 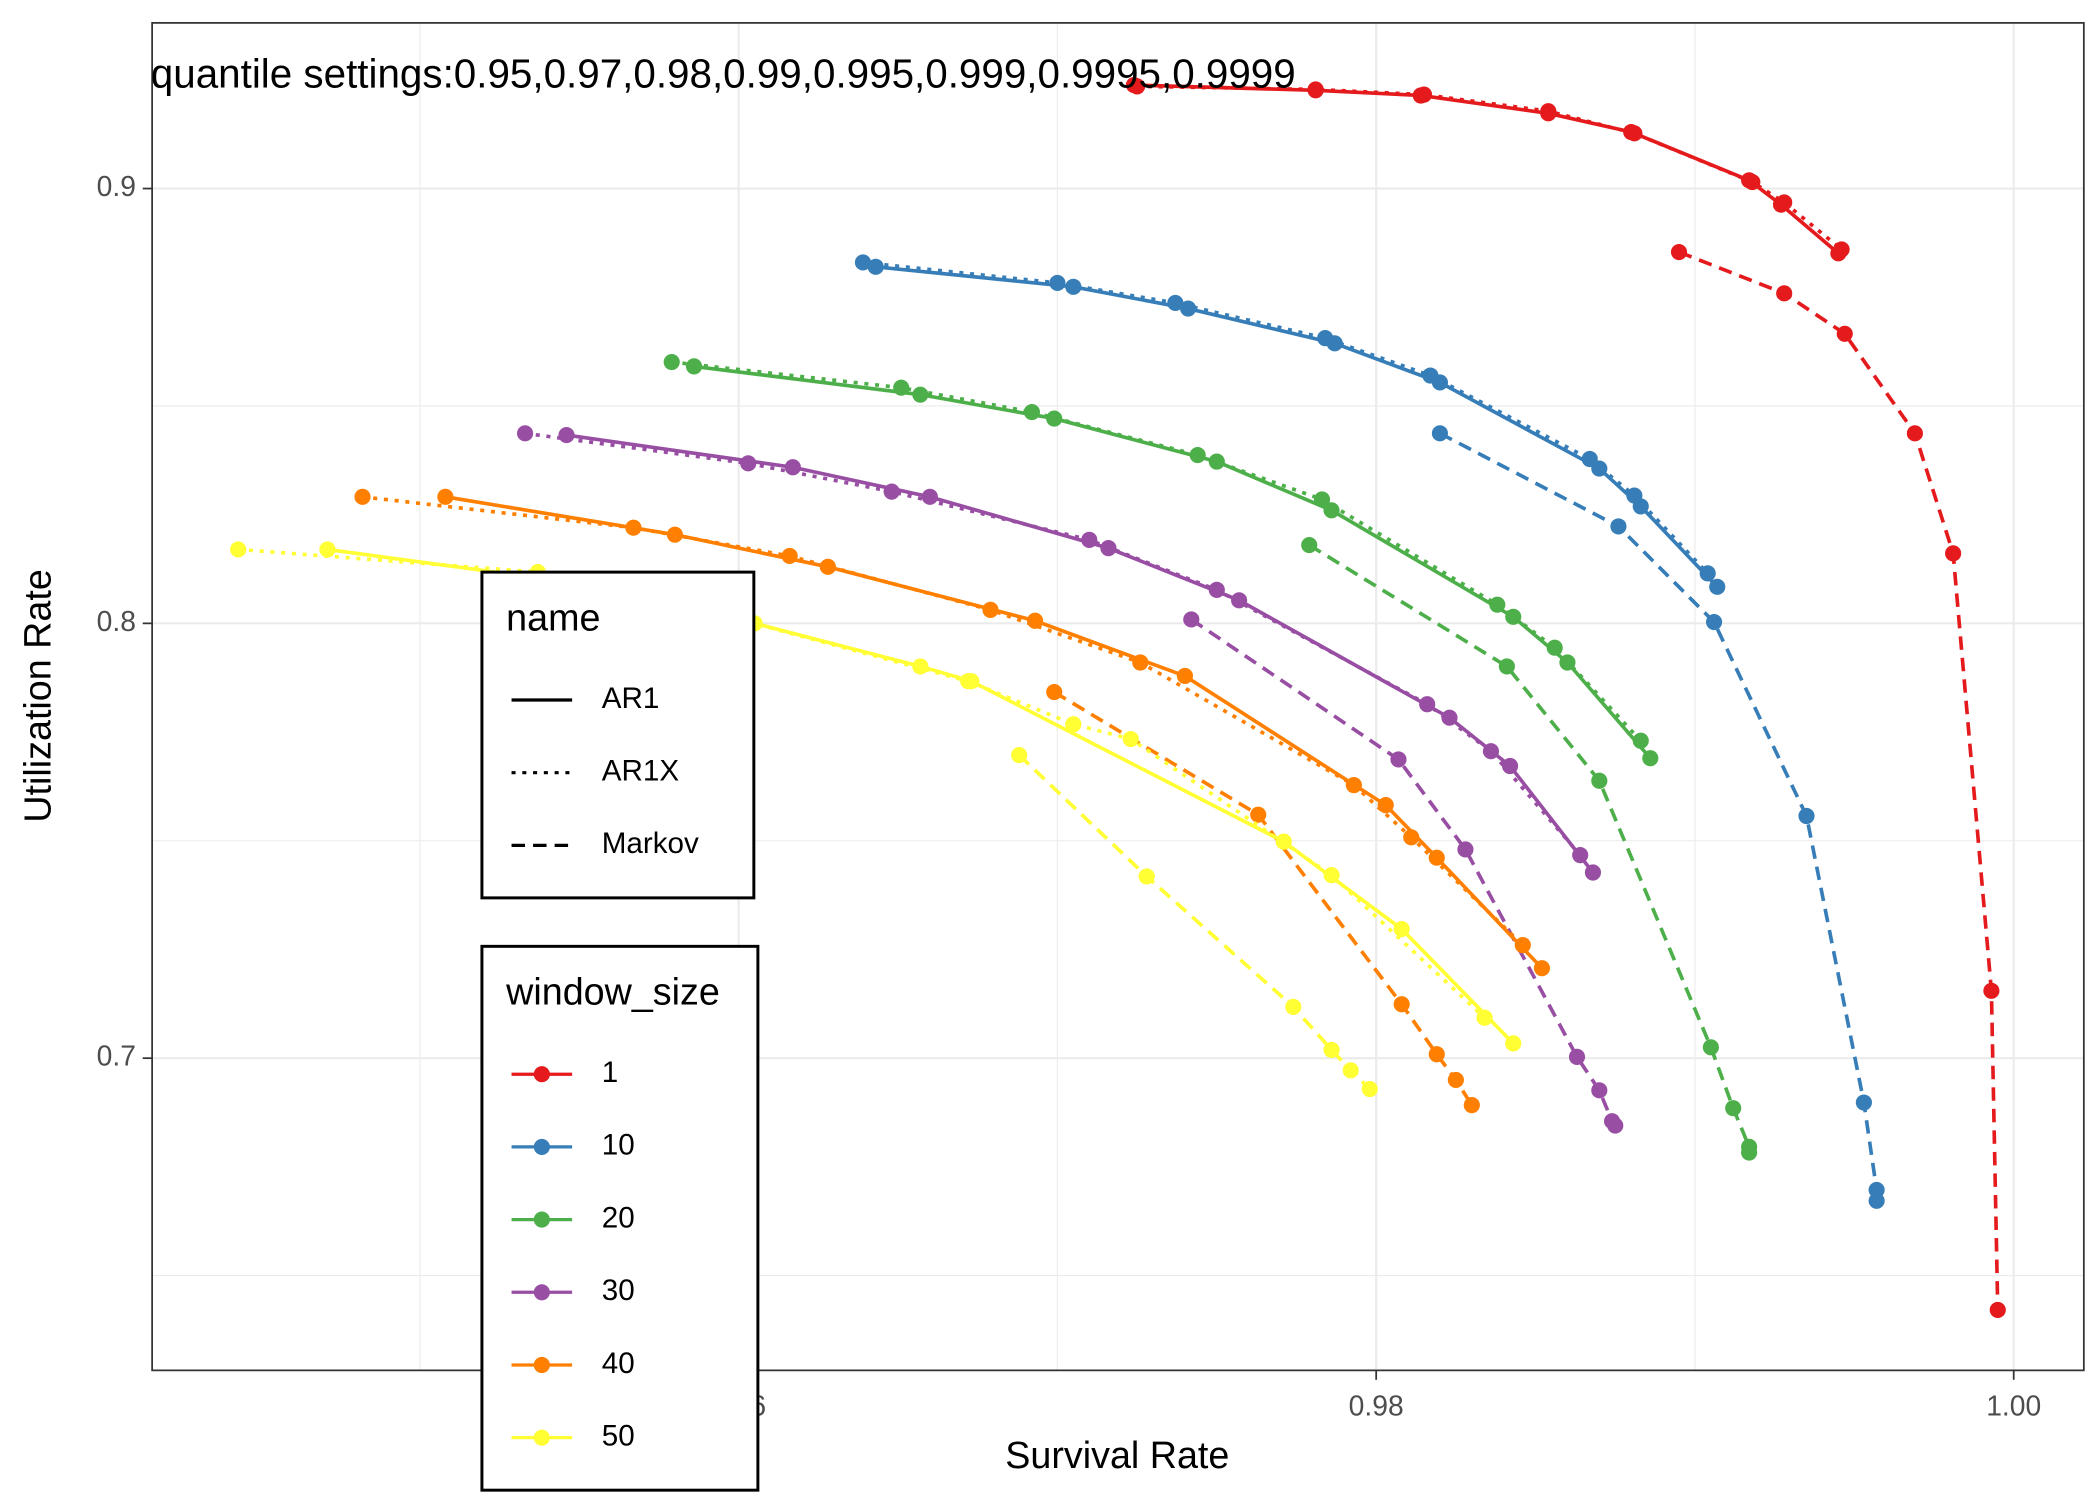 I want to click on x-axis-title: Survival Rate, so click(x=1117, y=1455).